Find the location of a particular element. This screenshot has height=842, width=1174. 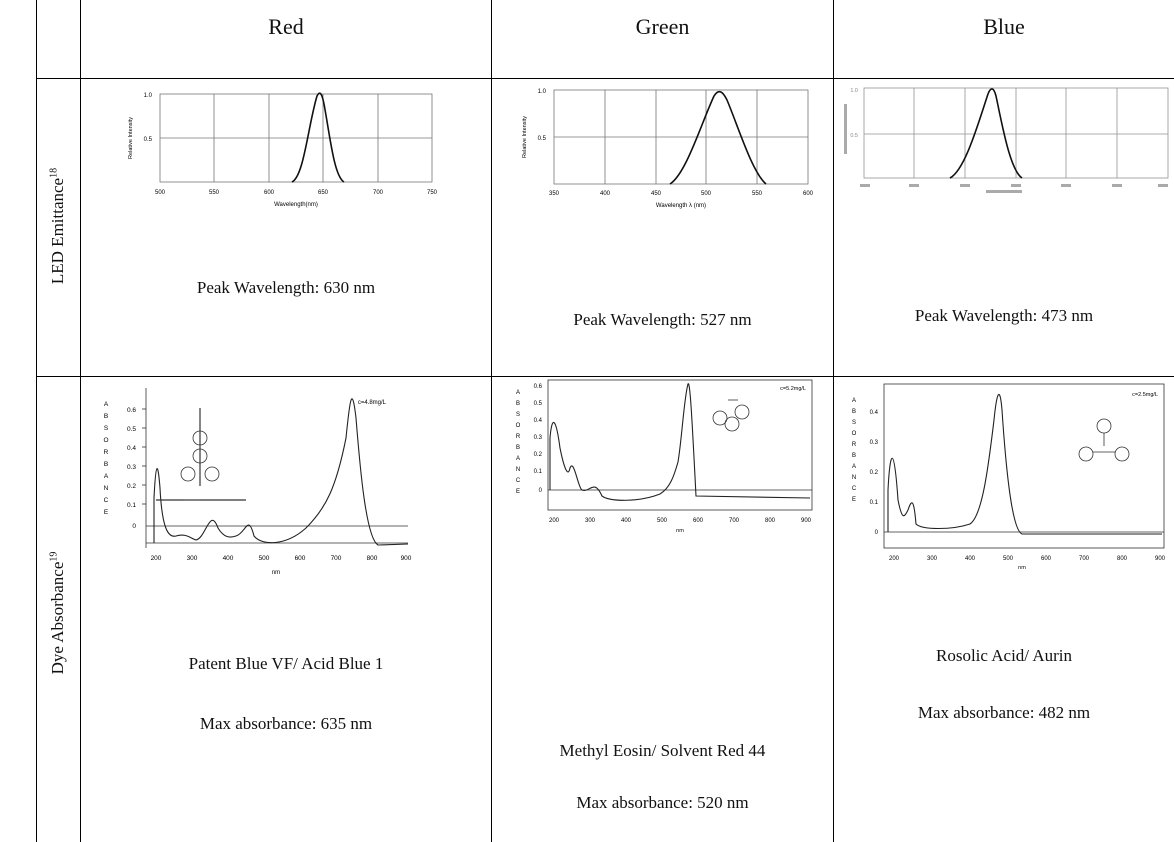

dye-red-ytick-0: 0.6 is located at coordinates (131, 410).